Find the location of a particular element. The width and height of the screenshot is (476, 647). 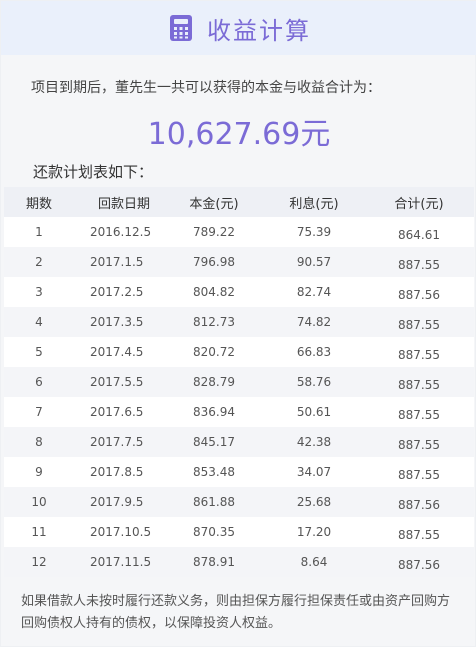

total-amount: 10,627.69元 is located at coordinates (239, 134).